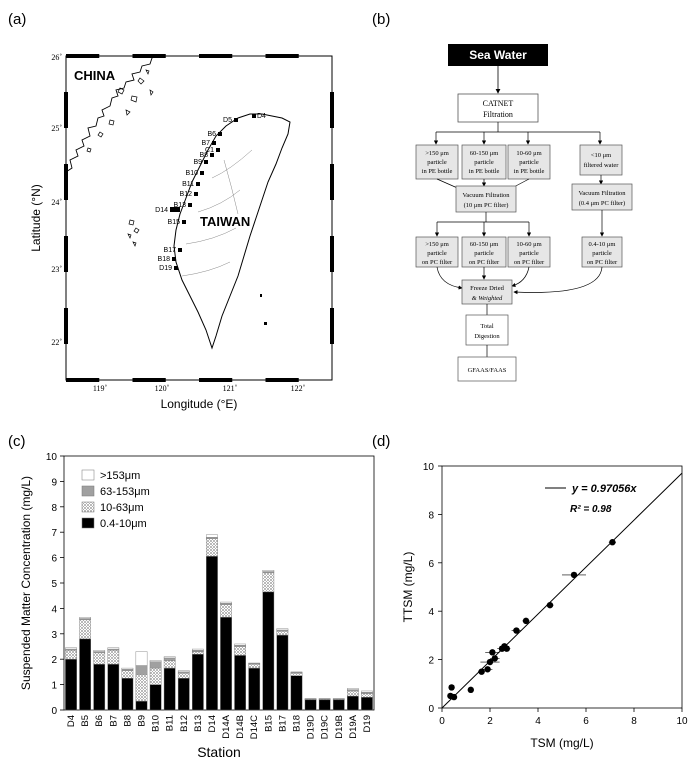  What do you see at coordinates (17, 19) in the screenshot?
I see `panel-label-a: (a)` at bounding box center [17, 19].